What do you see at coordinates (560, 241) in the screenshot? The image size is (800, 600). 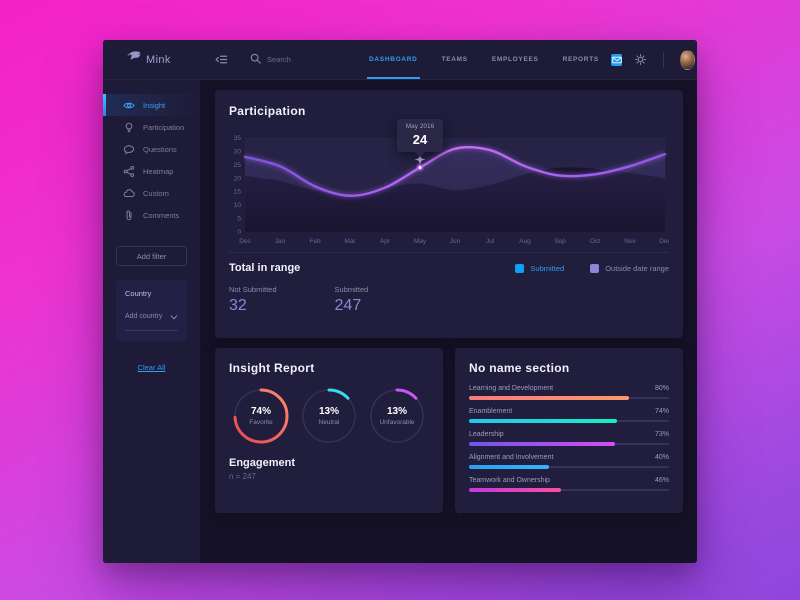 I see `svg-text: Sep` at bounding box center [560, 241].